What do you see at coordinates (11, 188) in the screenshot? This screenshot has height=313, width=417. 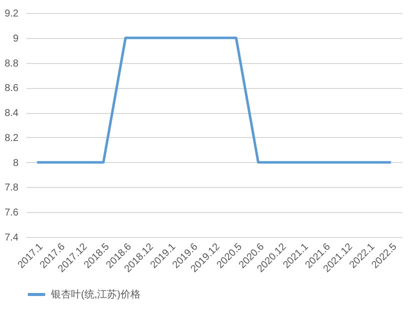 I see `y-tick-label: 7.8` at bounding box center [11, 188].